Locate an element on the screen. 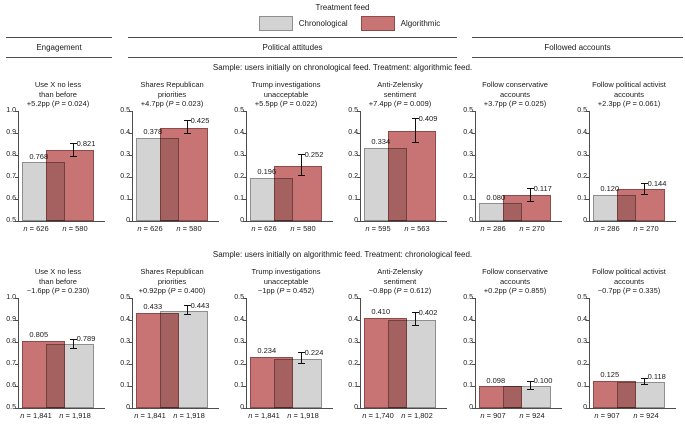 Image resolution: width=685 pixels, height=431 pixels. algorithmic-swatch-icon is located at coordinates (377, 23).